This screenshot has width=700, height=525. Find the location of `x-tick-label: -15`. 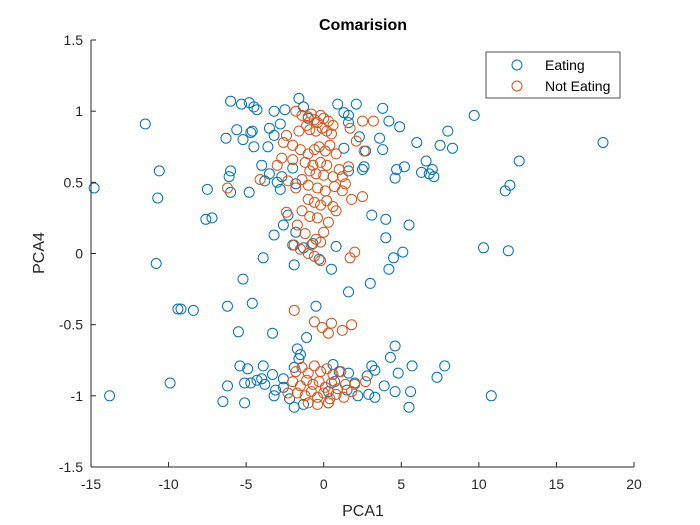

x-tick-label: -15 is located at coordinates (91, 484).